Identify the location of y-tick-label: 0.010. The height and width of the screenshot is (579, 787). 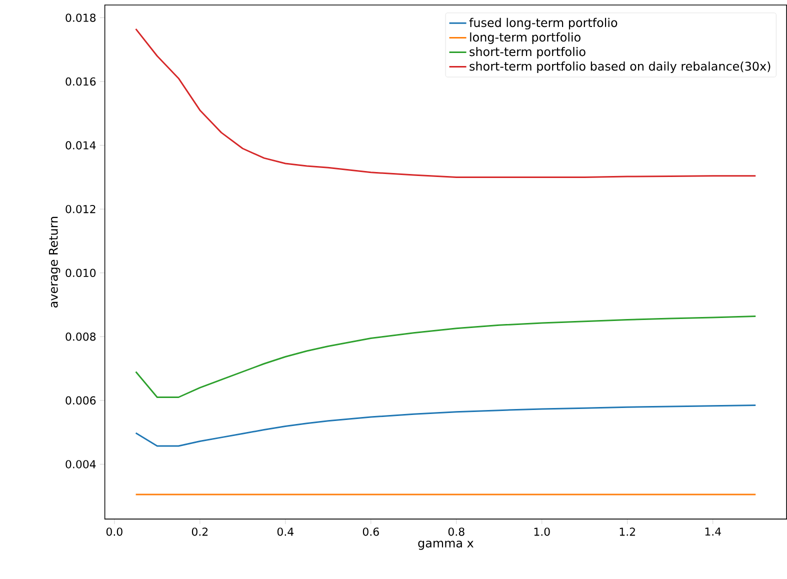
(81, 273).